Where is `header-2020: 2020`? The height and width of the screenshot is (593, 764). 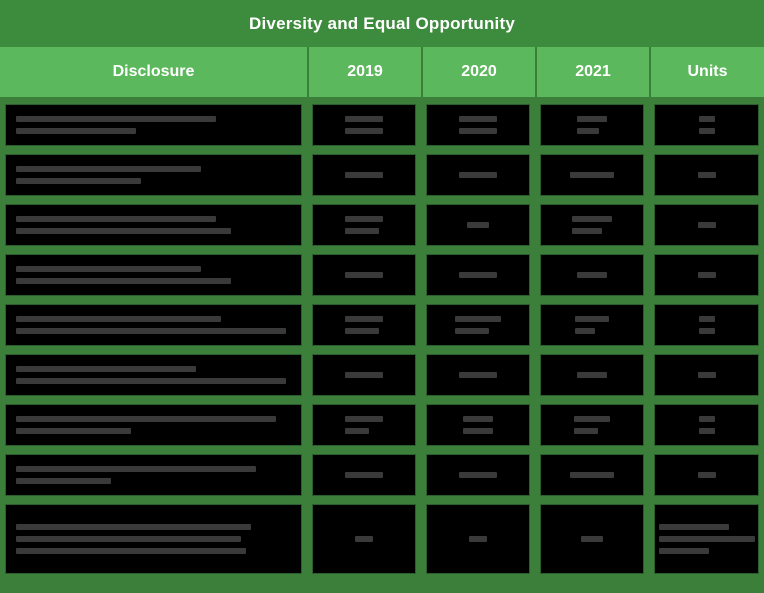 header-2020: 2020 is located at coordinates (478, 73).